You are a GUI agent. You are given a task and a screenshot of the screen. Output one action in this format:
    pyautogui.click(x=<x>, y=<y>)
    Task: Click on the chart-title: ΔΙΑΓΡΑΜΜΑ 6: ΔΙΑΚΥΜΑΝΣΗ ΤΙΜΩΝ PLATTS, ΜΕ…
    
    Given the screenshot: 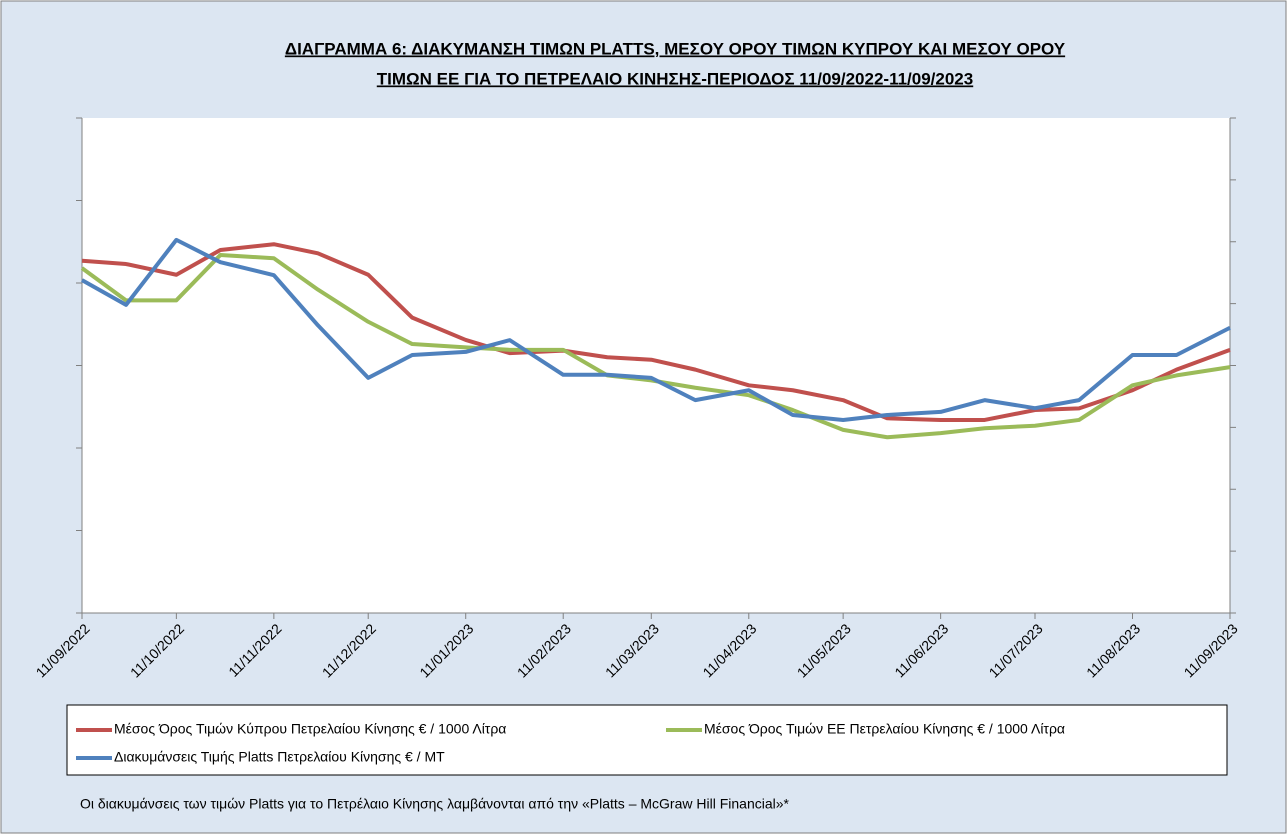 What is the action you would take?
    pyautogui.click(x=675, y=48)
    